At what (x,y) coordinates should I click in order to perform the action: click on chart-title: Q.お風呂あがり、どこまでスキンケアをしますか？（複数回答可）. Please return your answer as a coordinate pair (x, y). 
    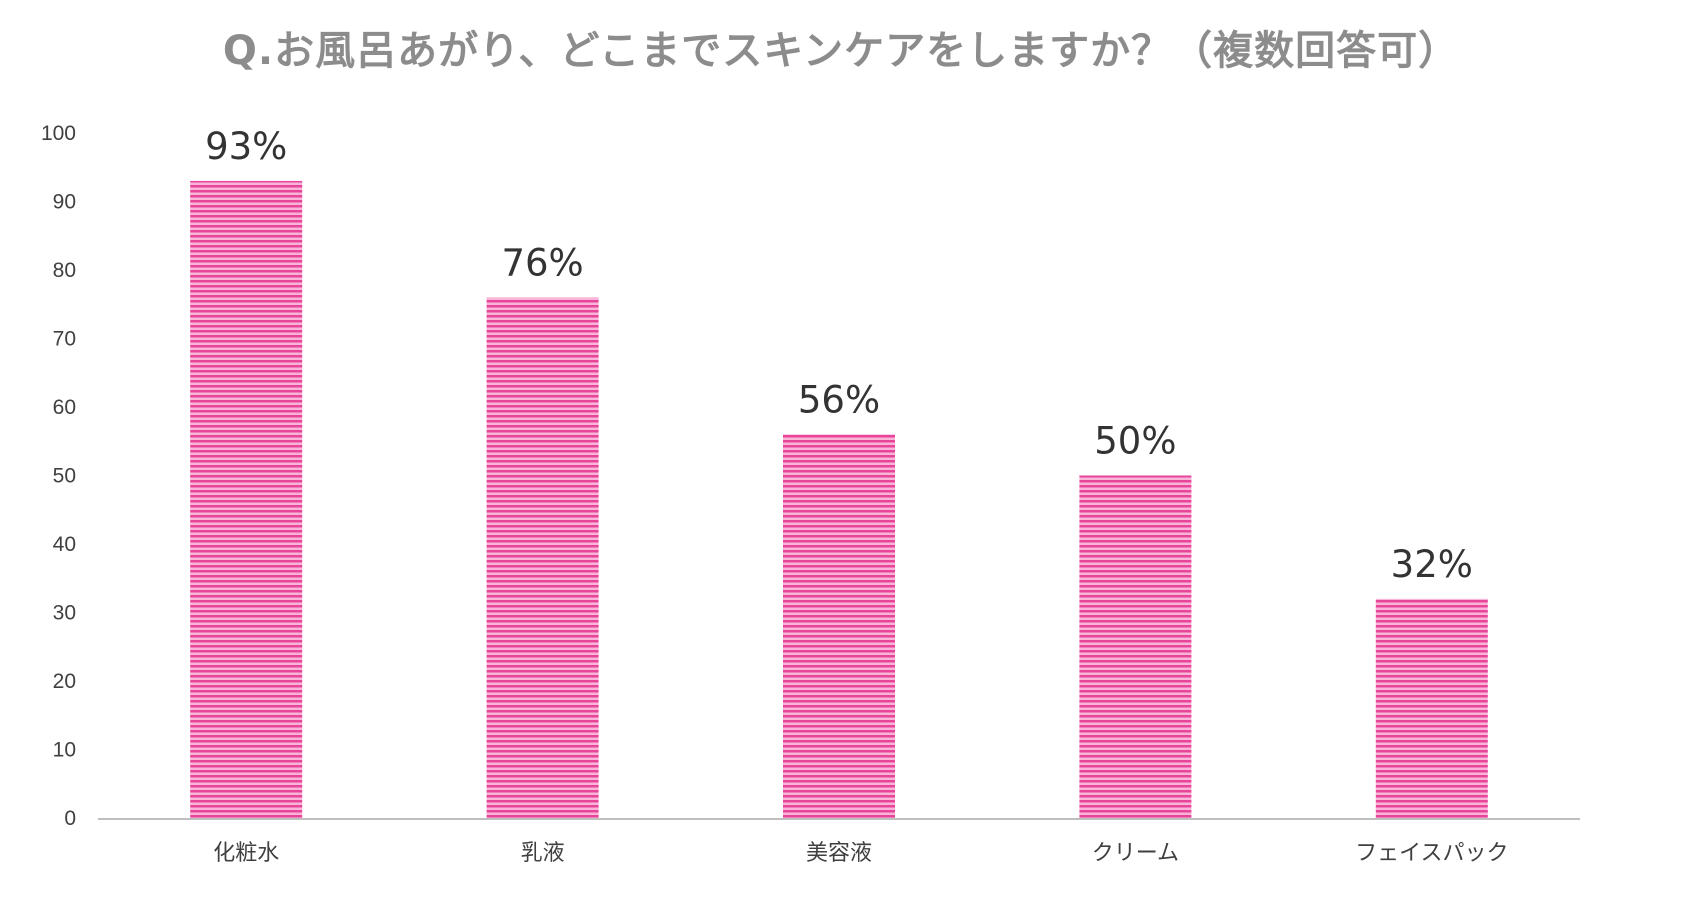
    Looking at the image, I should click on (841, 51).